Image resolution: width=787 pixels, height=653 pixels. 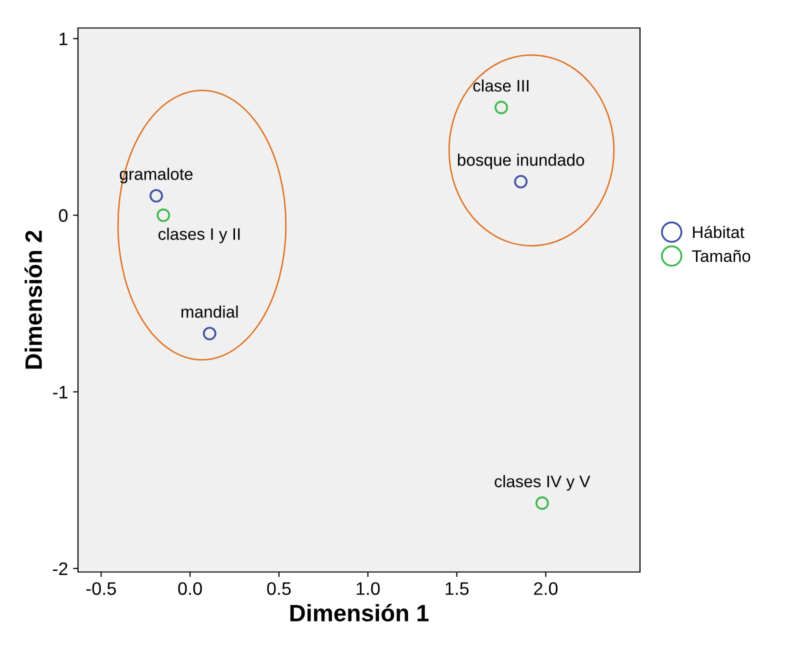 What do you see at coordinates (60, 569) in the screenshot?
I see `y-tick-label: -2` at bounding box center [60, 569].